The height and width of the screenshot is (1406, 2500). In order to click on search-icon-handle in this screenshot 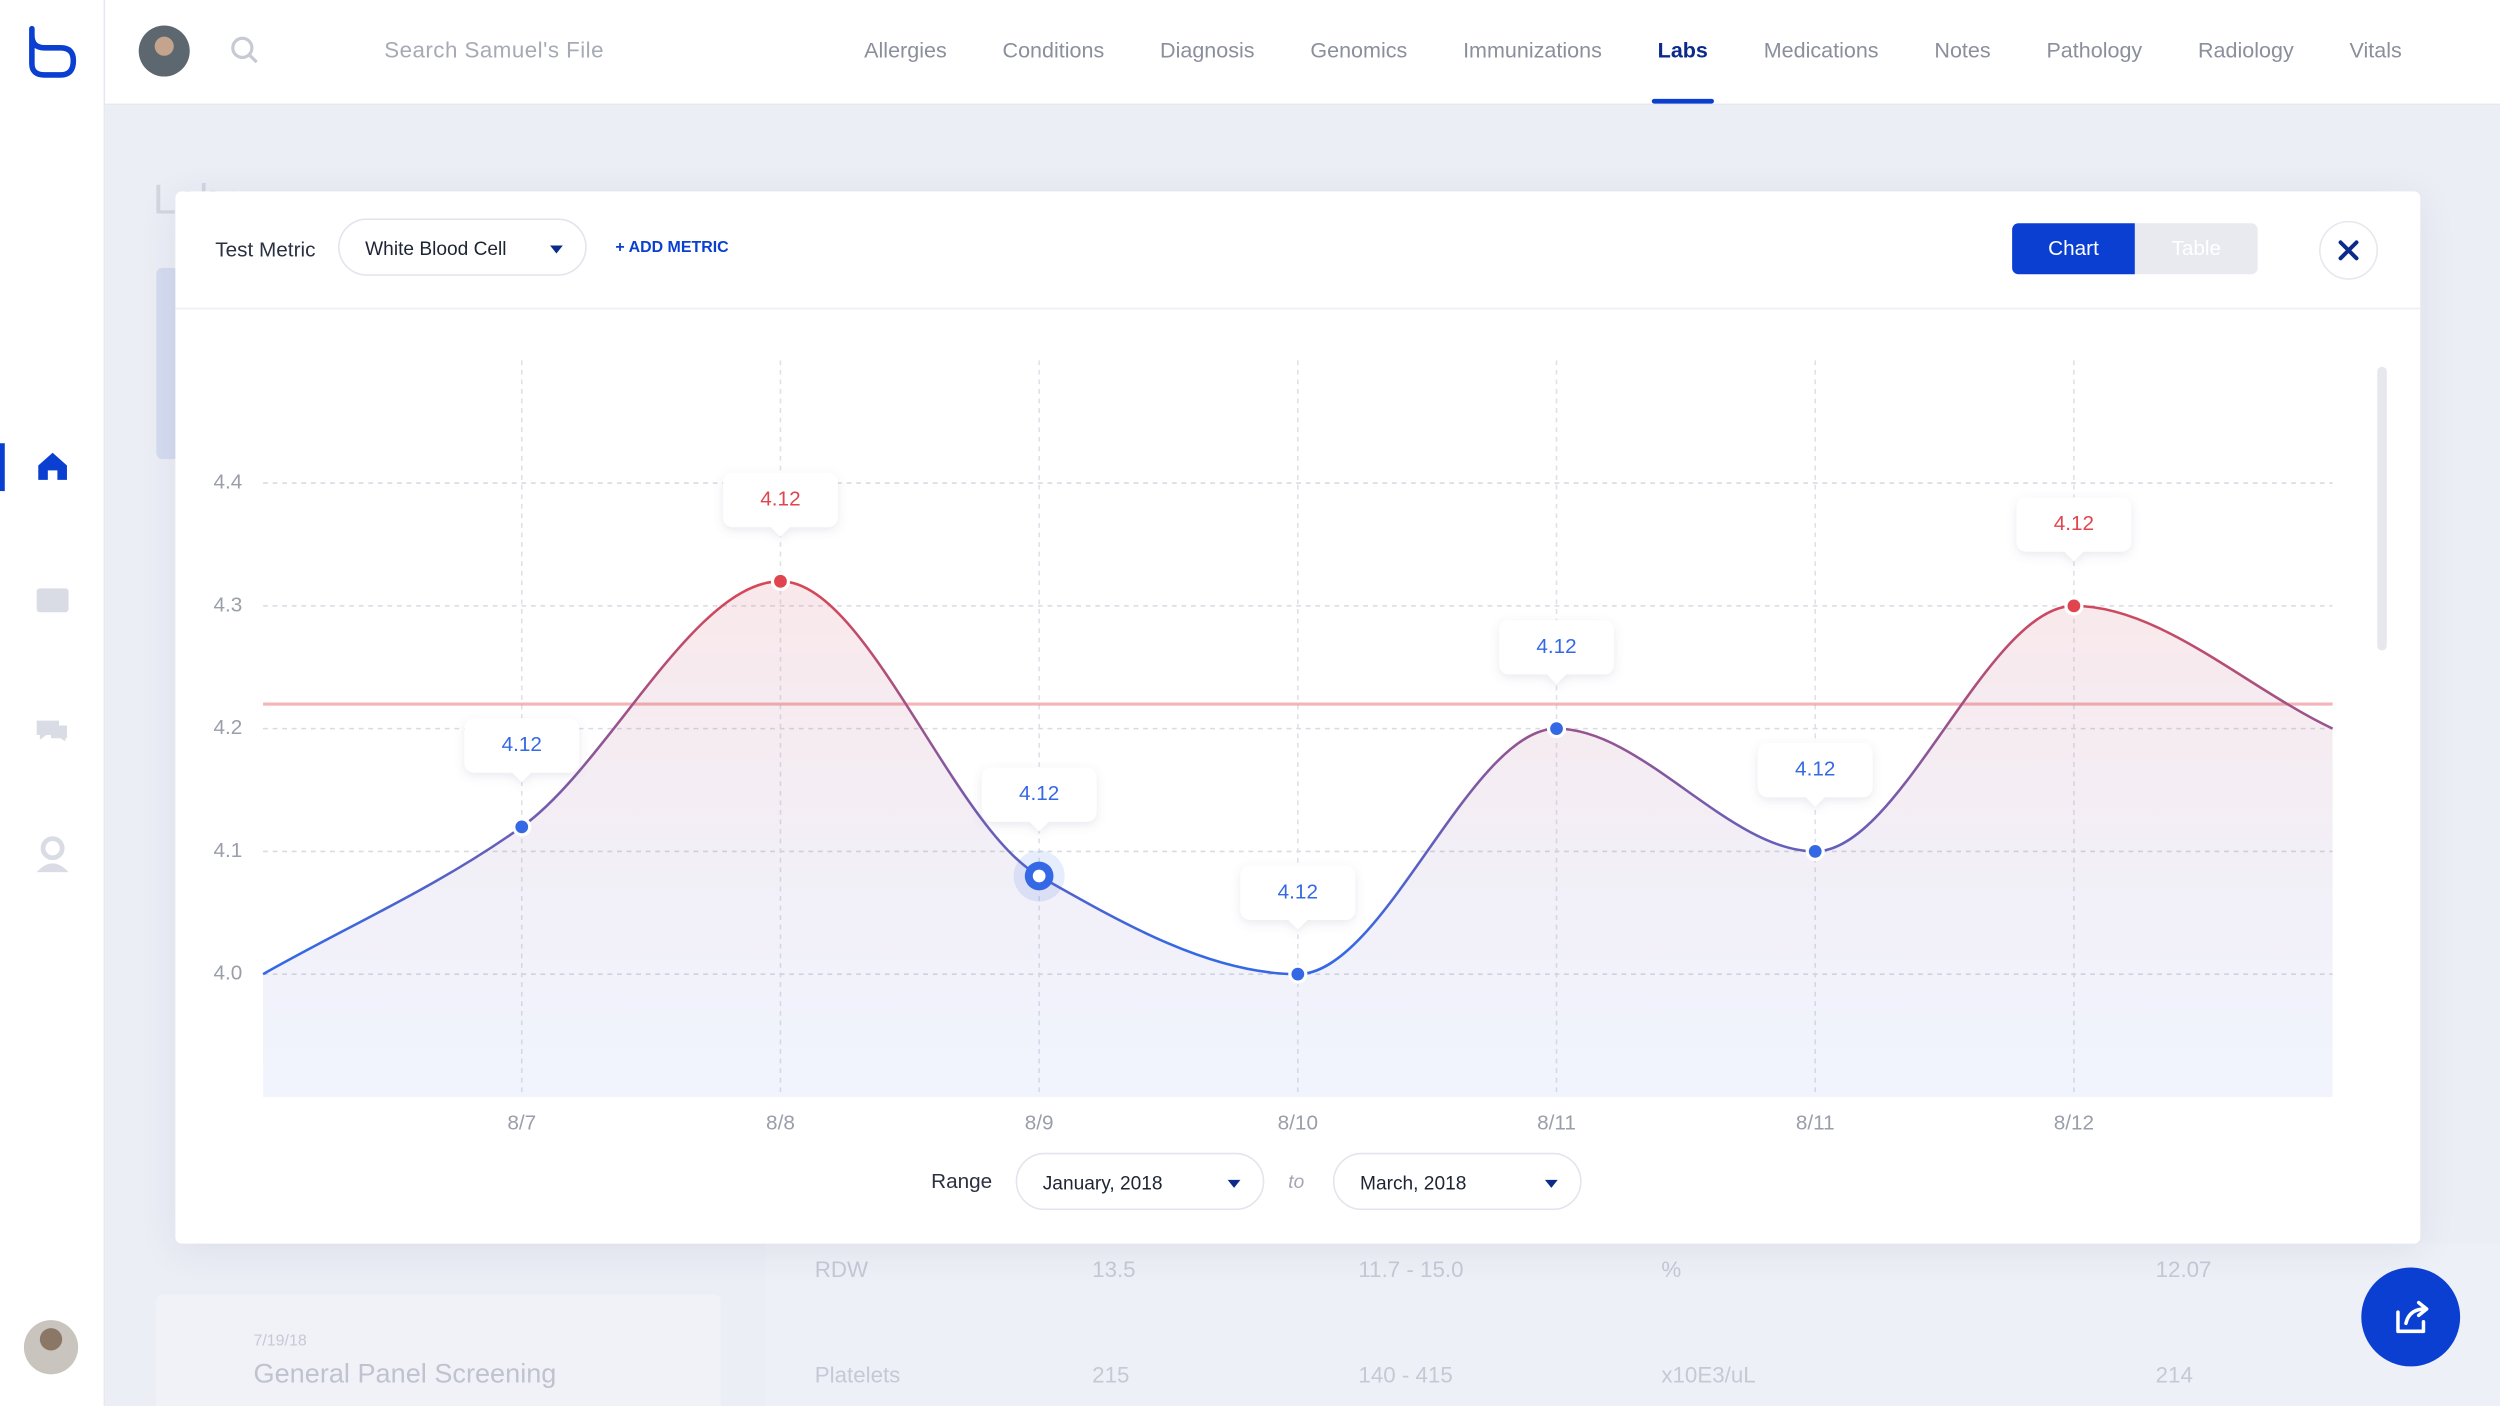, I will do `click(252, 58)`.